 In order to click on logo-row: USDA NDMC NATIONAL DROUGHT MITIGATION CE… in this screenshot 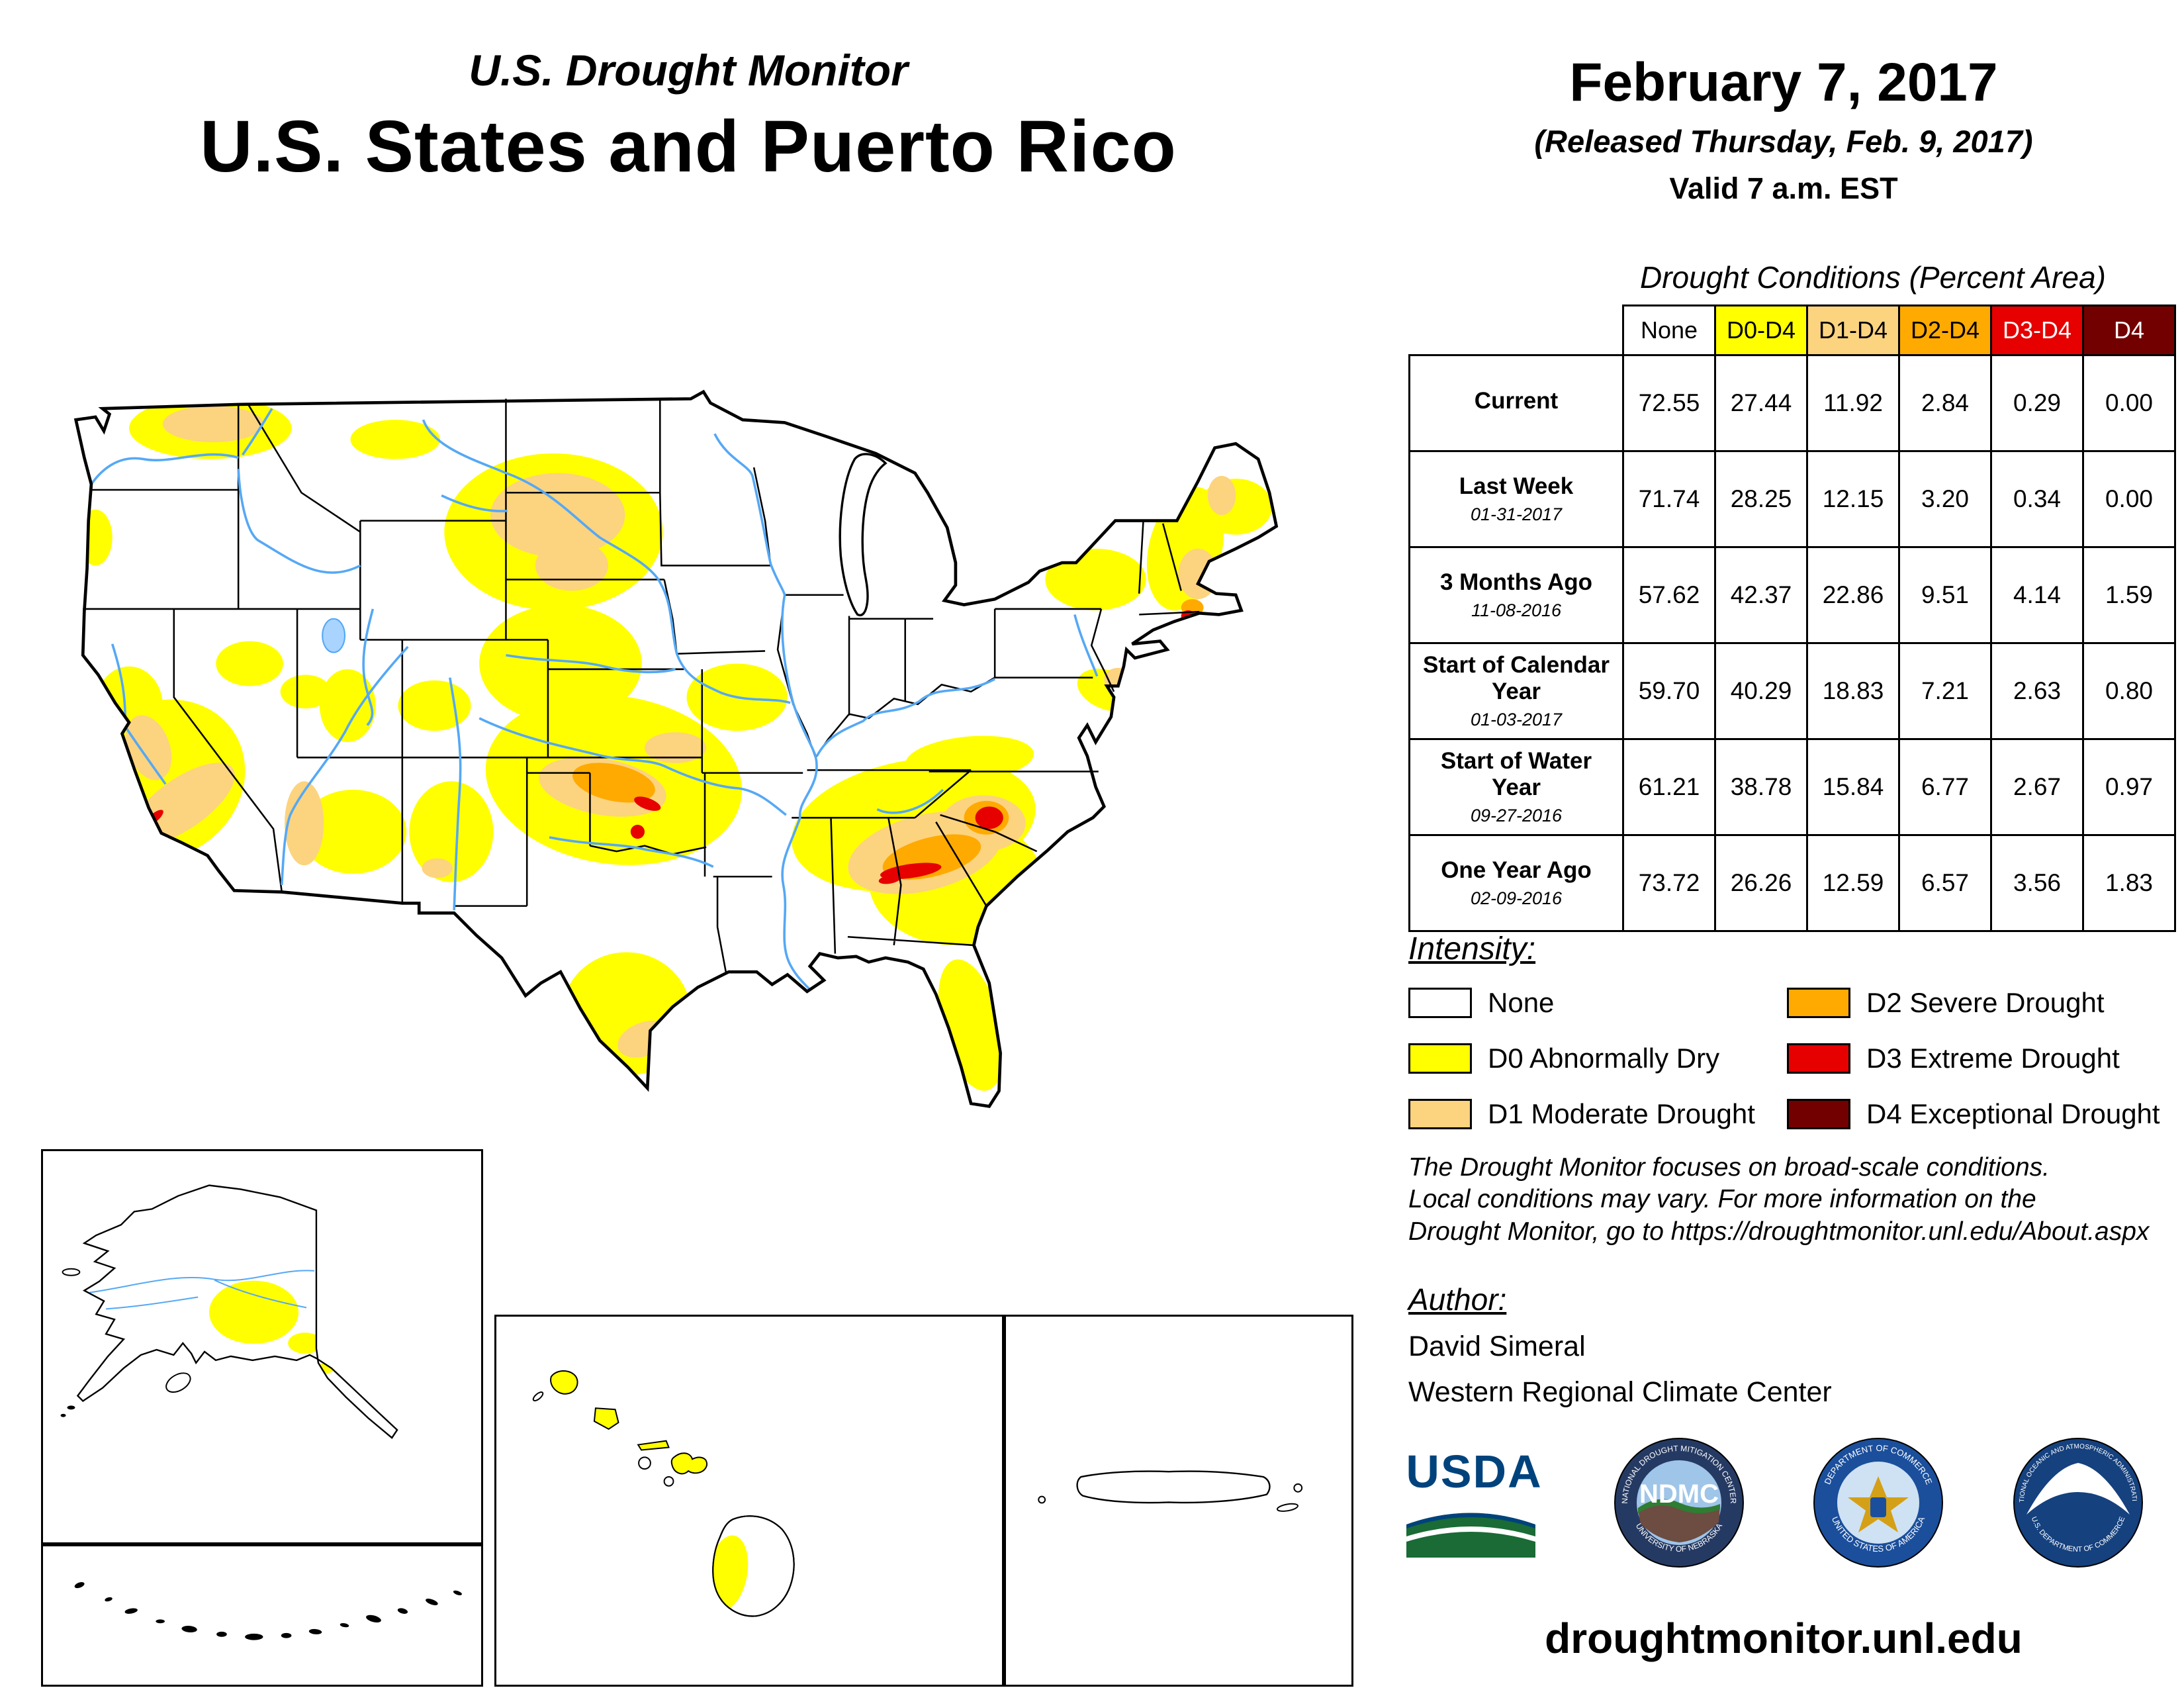, I will do `click(1773, 1502)`.